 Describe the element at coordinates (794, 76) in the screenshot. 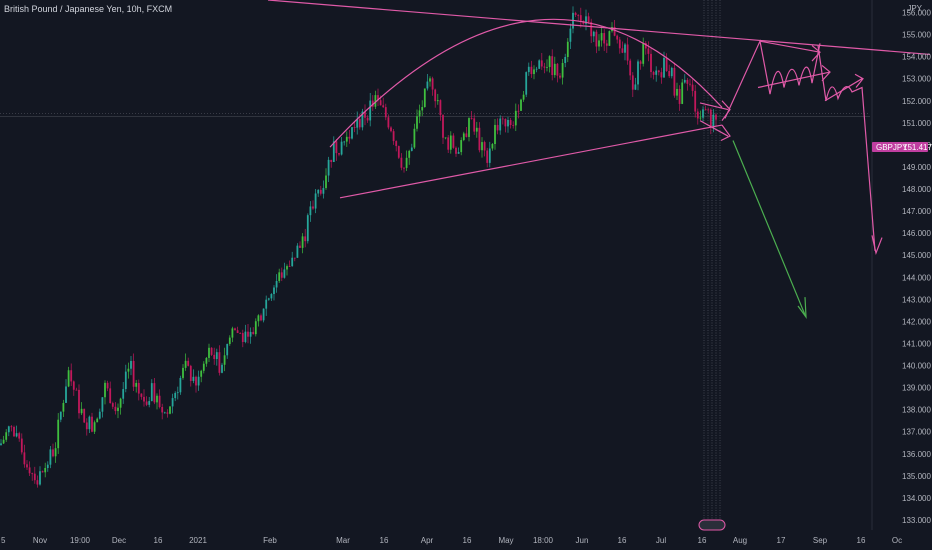

I see `projection-channel-line` at that location.